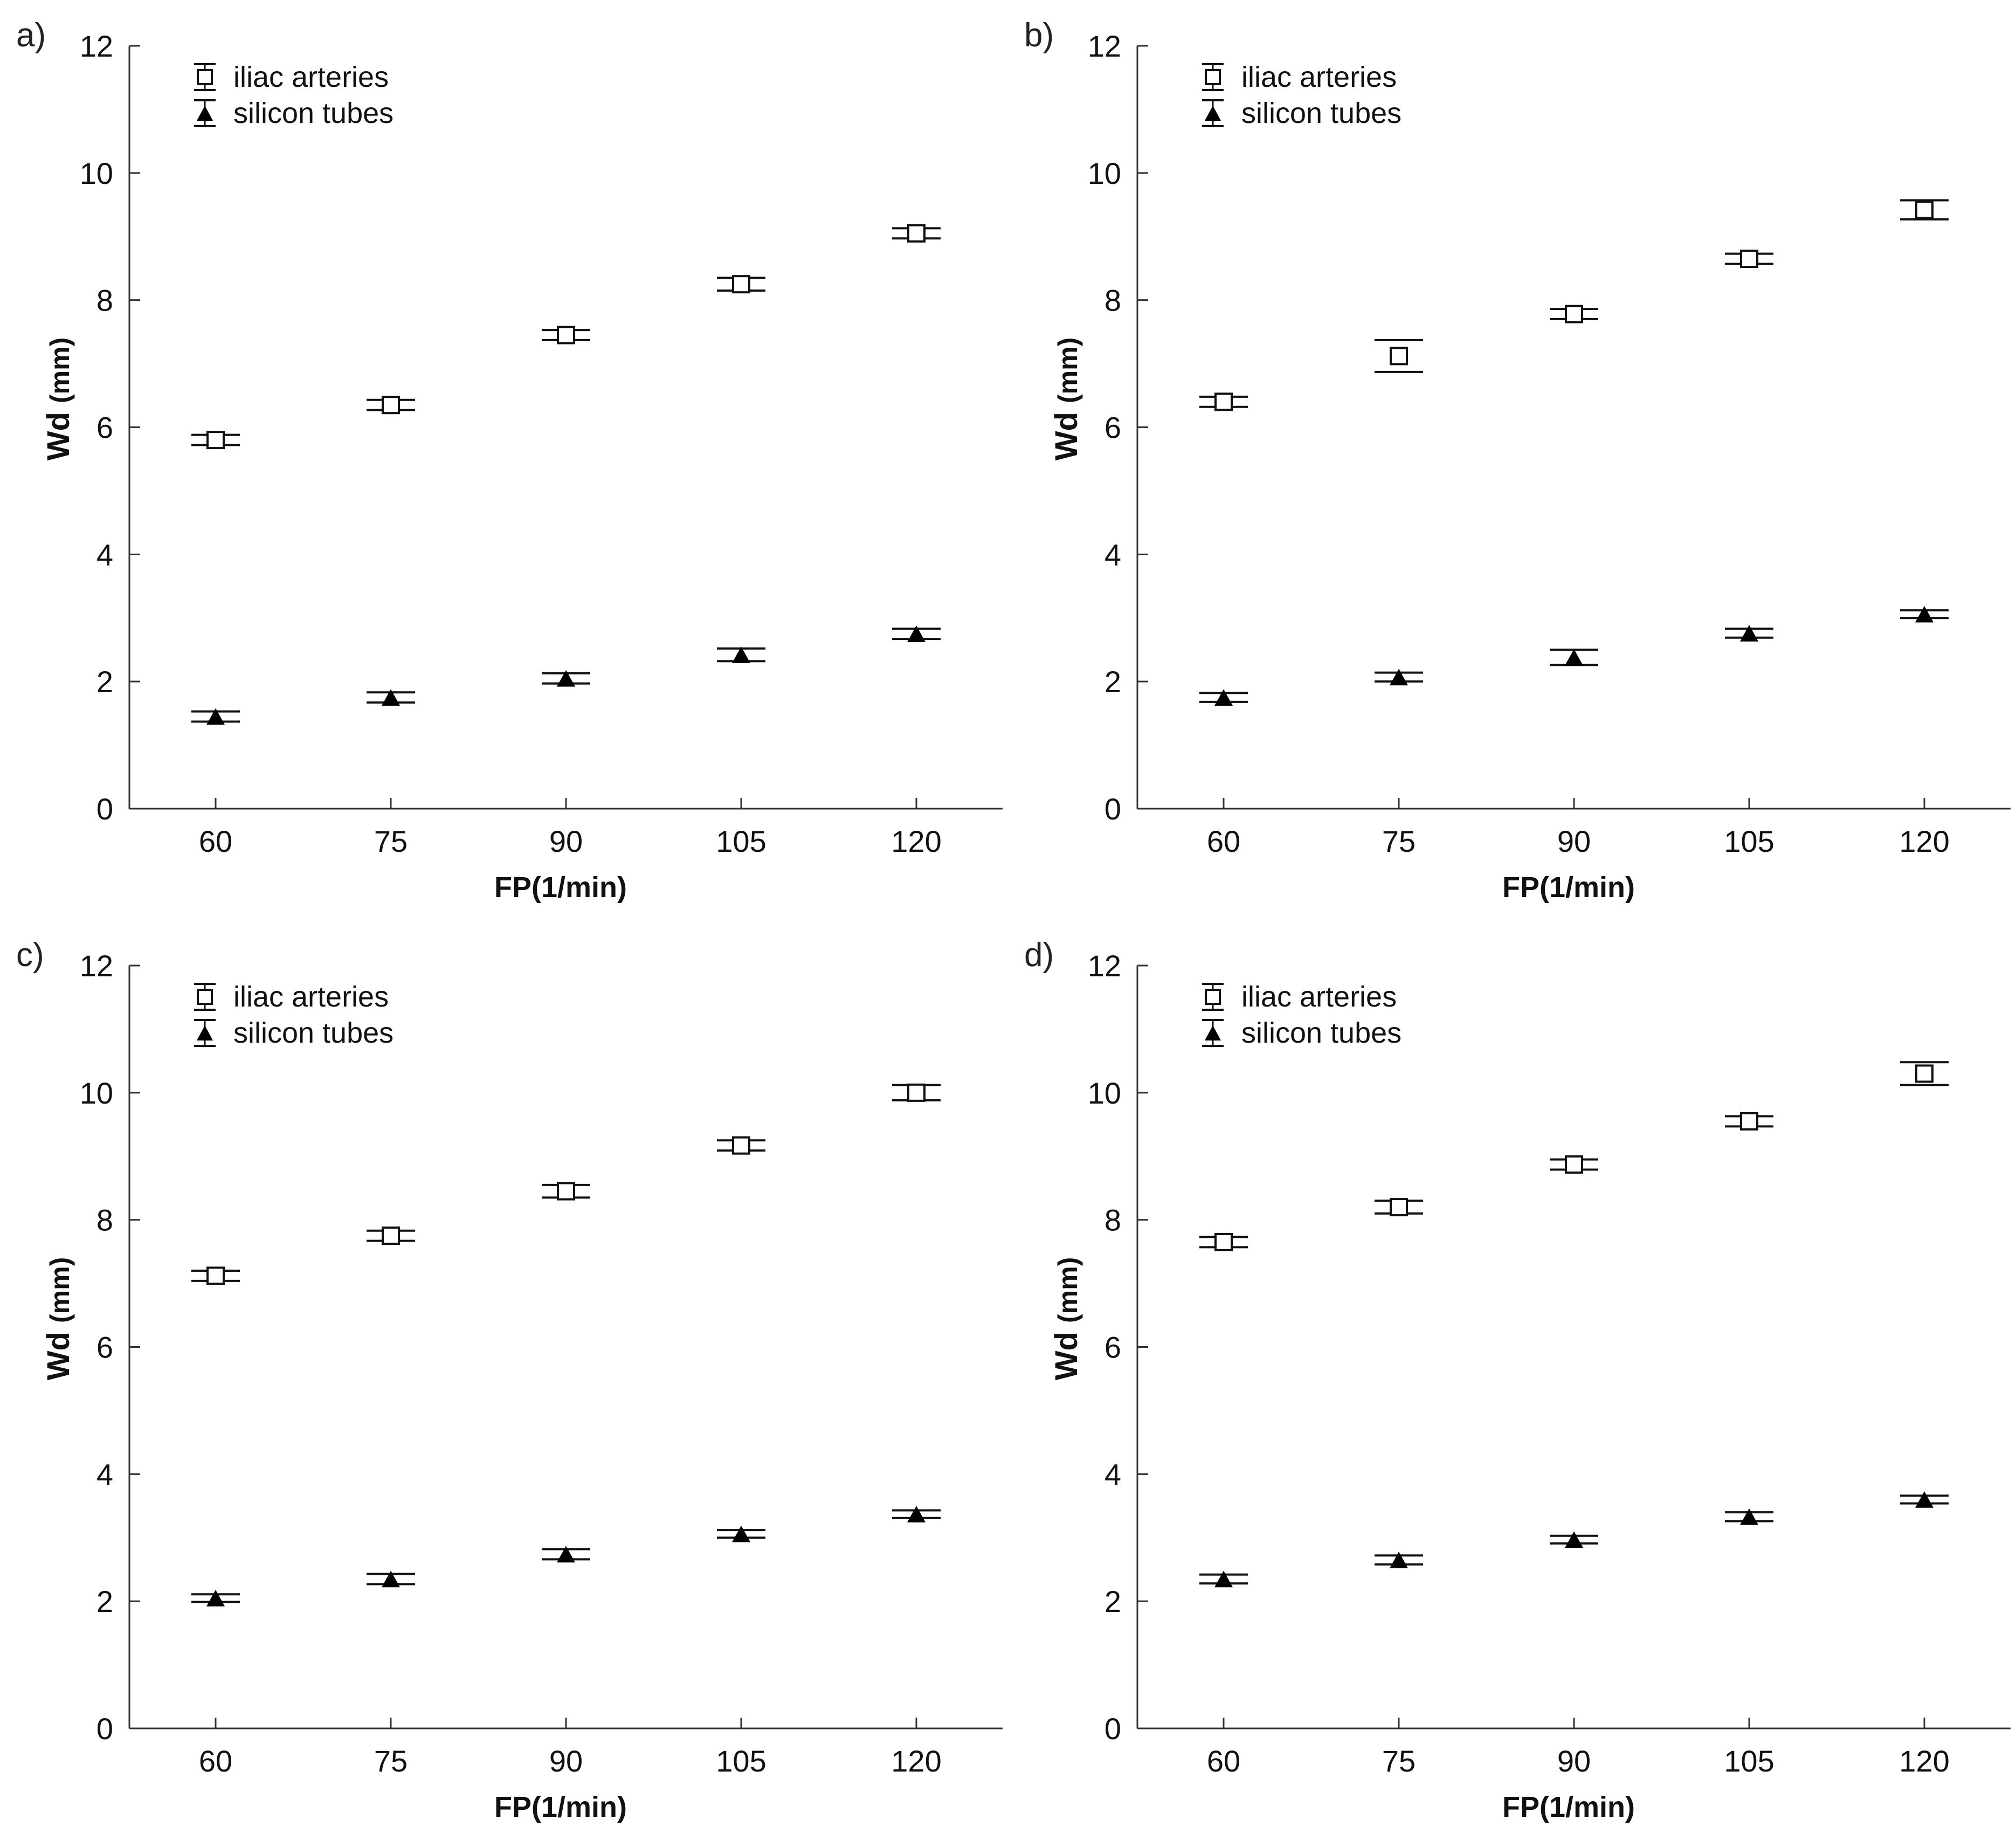 Image resolution: width=2016 pixels, height=1840 pixels. What do you see at coordinates (59, 399) in the screenshot?
I see `y-axis-label: Wd (mm)` at bounding box center [59, 399].